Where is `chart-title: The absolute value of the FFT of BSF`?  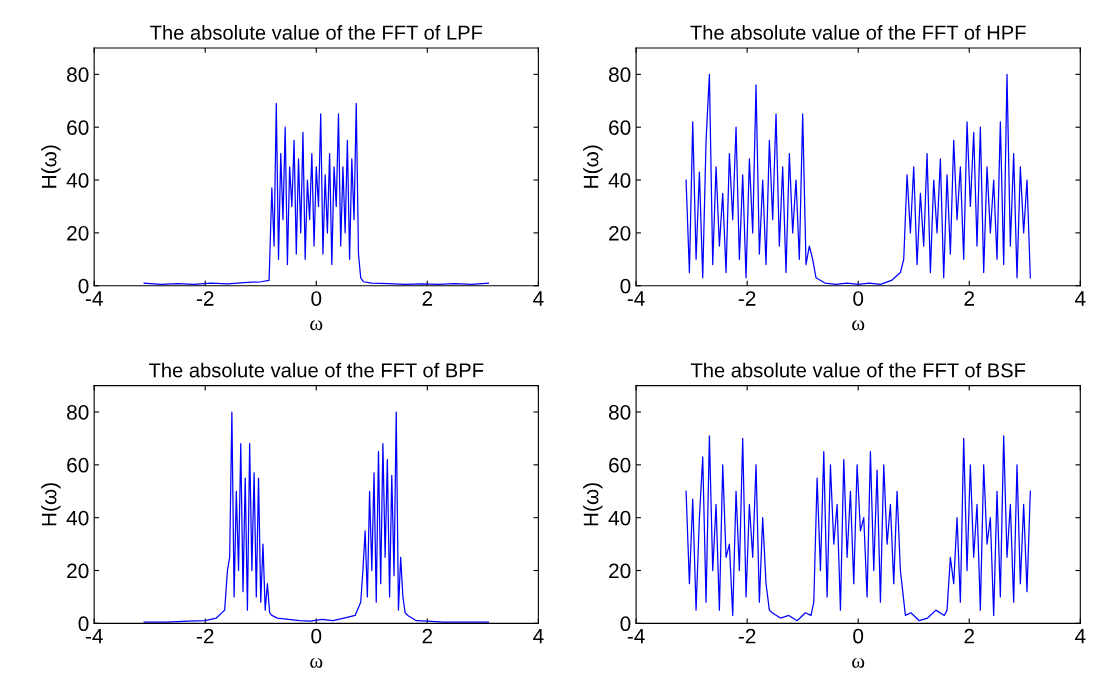 chart-title: The absolute value of the FFT of BSF is located at coordinates (858, 370).